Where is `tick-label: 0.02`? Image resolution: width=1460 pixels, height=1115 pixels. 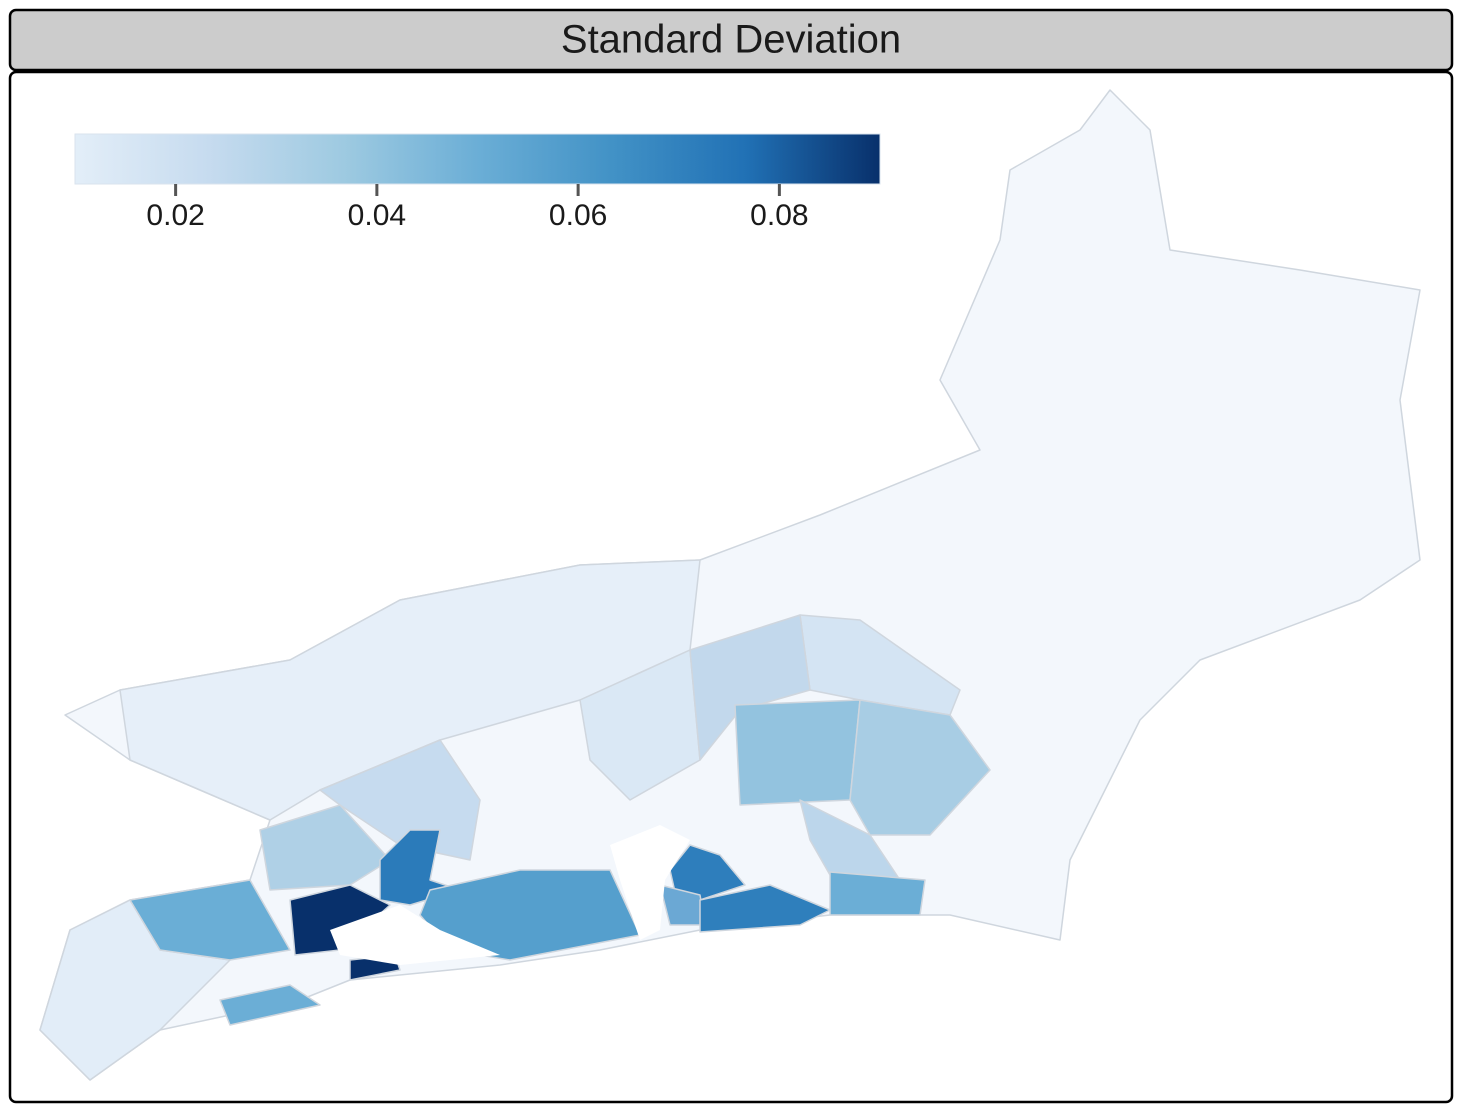
tick-label: 0.02 is located at coordinates (175, 215).